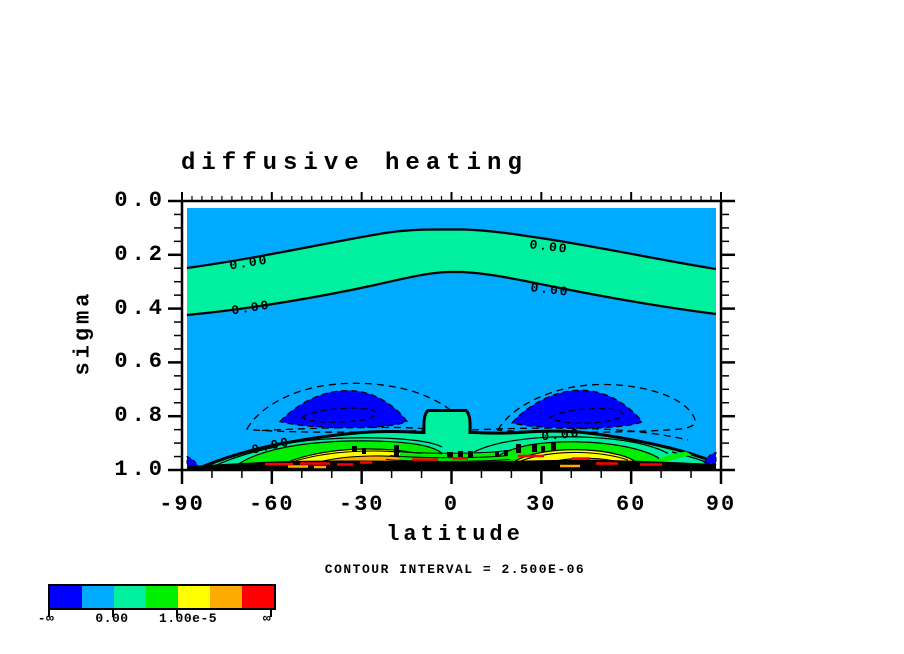 The height and width of the screenshot is (654, 904). What do you see at coordinates (140, 254) in the screenshot?
I see `y-tick-label: 0.2` at bounding box center [140, 254].